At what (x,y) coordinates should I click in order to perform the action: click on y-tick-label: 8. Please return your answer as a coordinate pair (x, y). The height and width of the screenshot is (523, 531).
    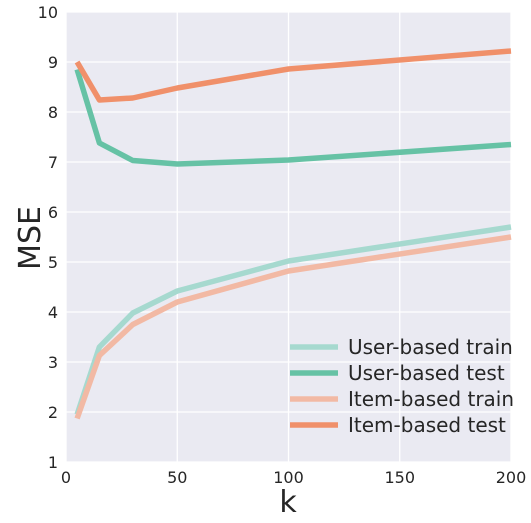
    Looking at the image, I should click on (53, 112).